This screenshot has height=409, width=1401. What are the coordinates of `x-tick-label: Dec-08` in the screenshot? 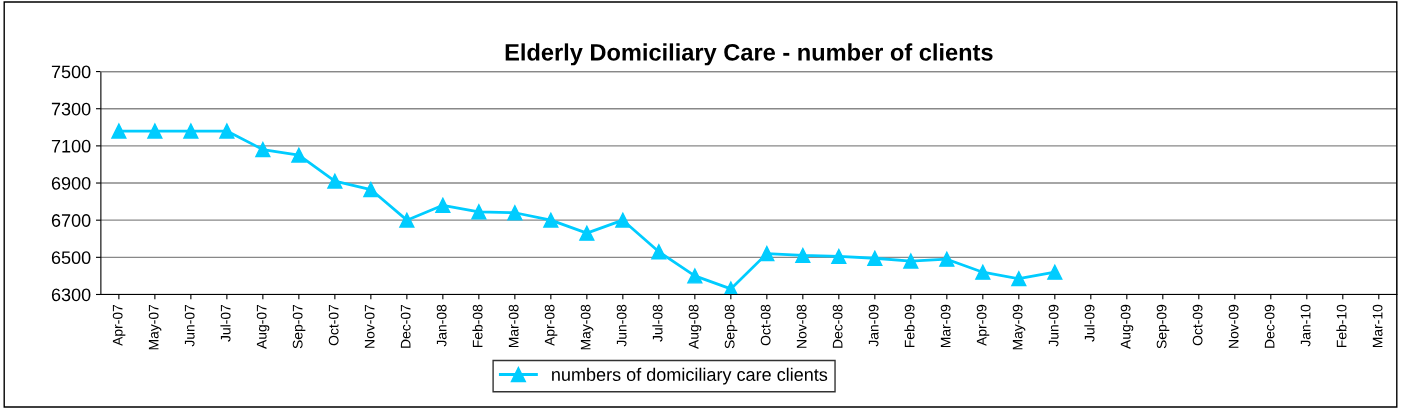 It's located at (837, 326).